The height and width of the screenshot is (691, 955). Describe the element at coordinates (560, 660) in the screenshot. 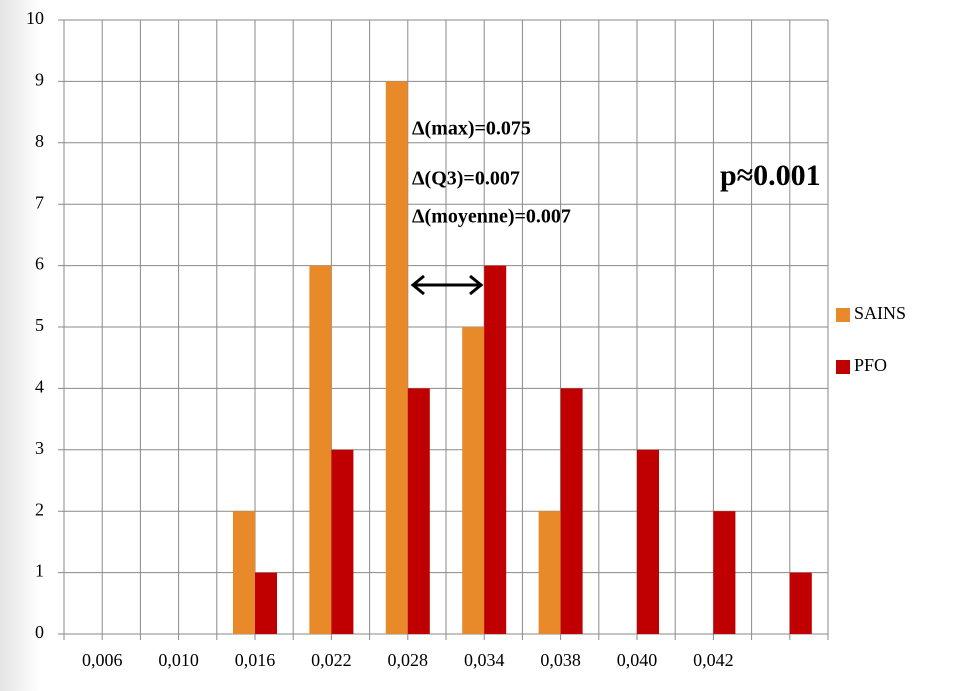

I see `x-tick-label: 0,038` at that location.